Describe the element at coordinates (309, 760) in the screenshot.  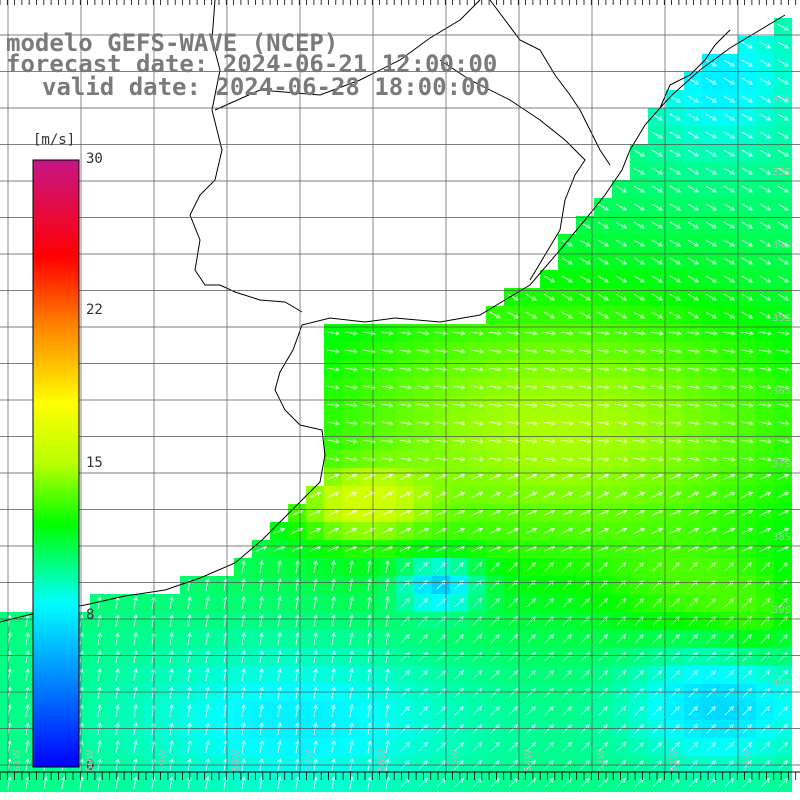
I see `lon-label: 57W` at that location.